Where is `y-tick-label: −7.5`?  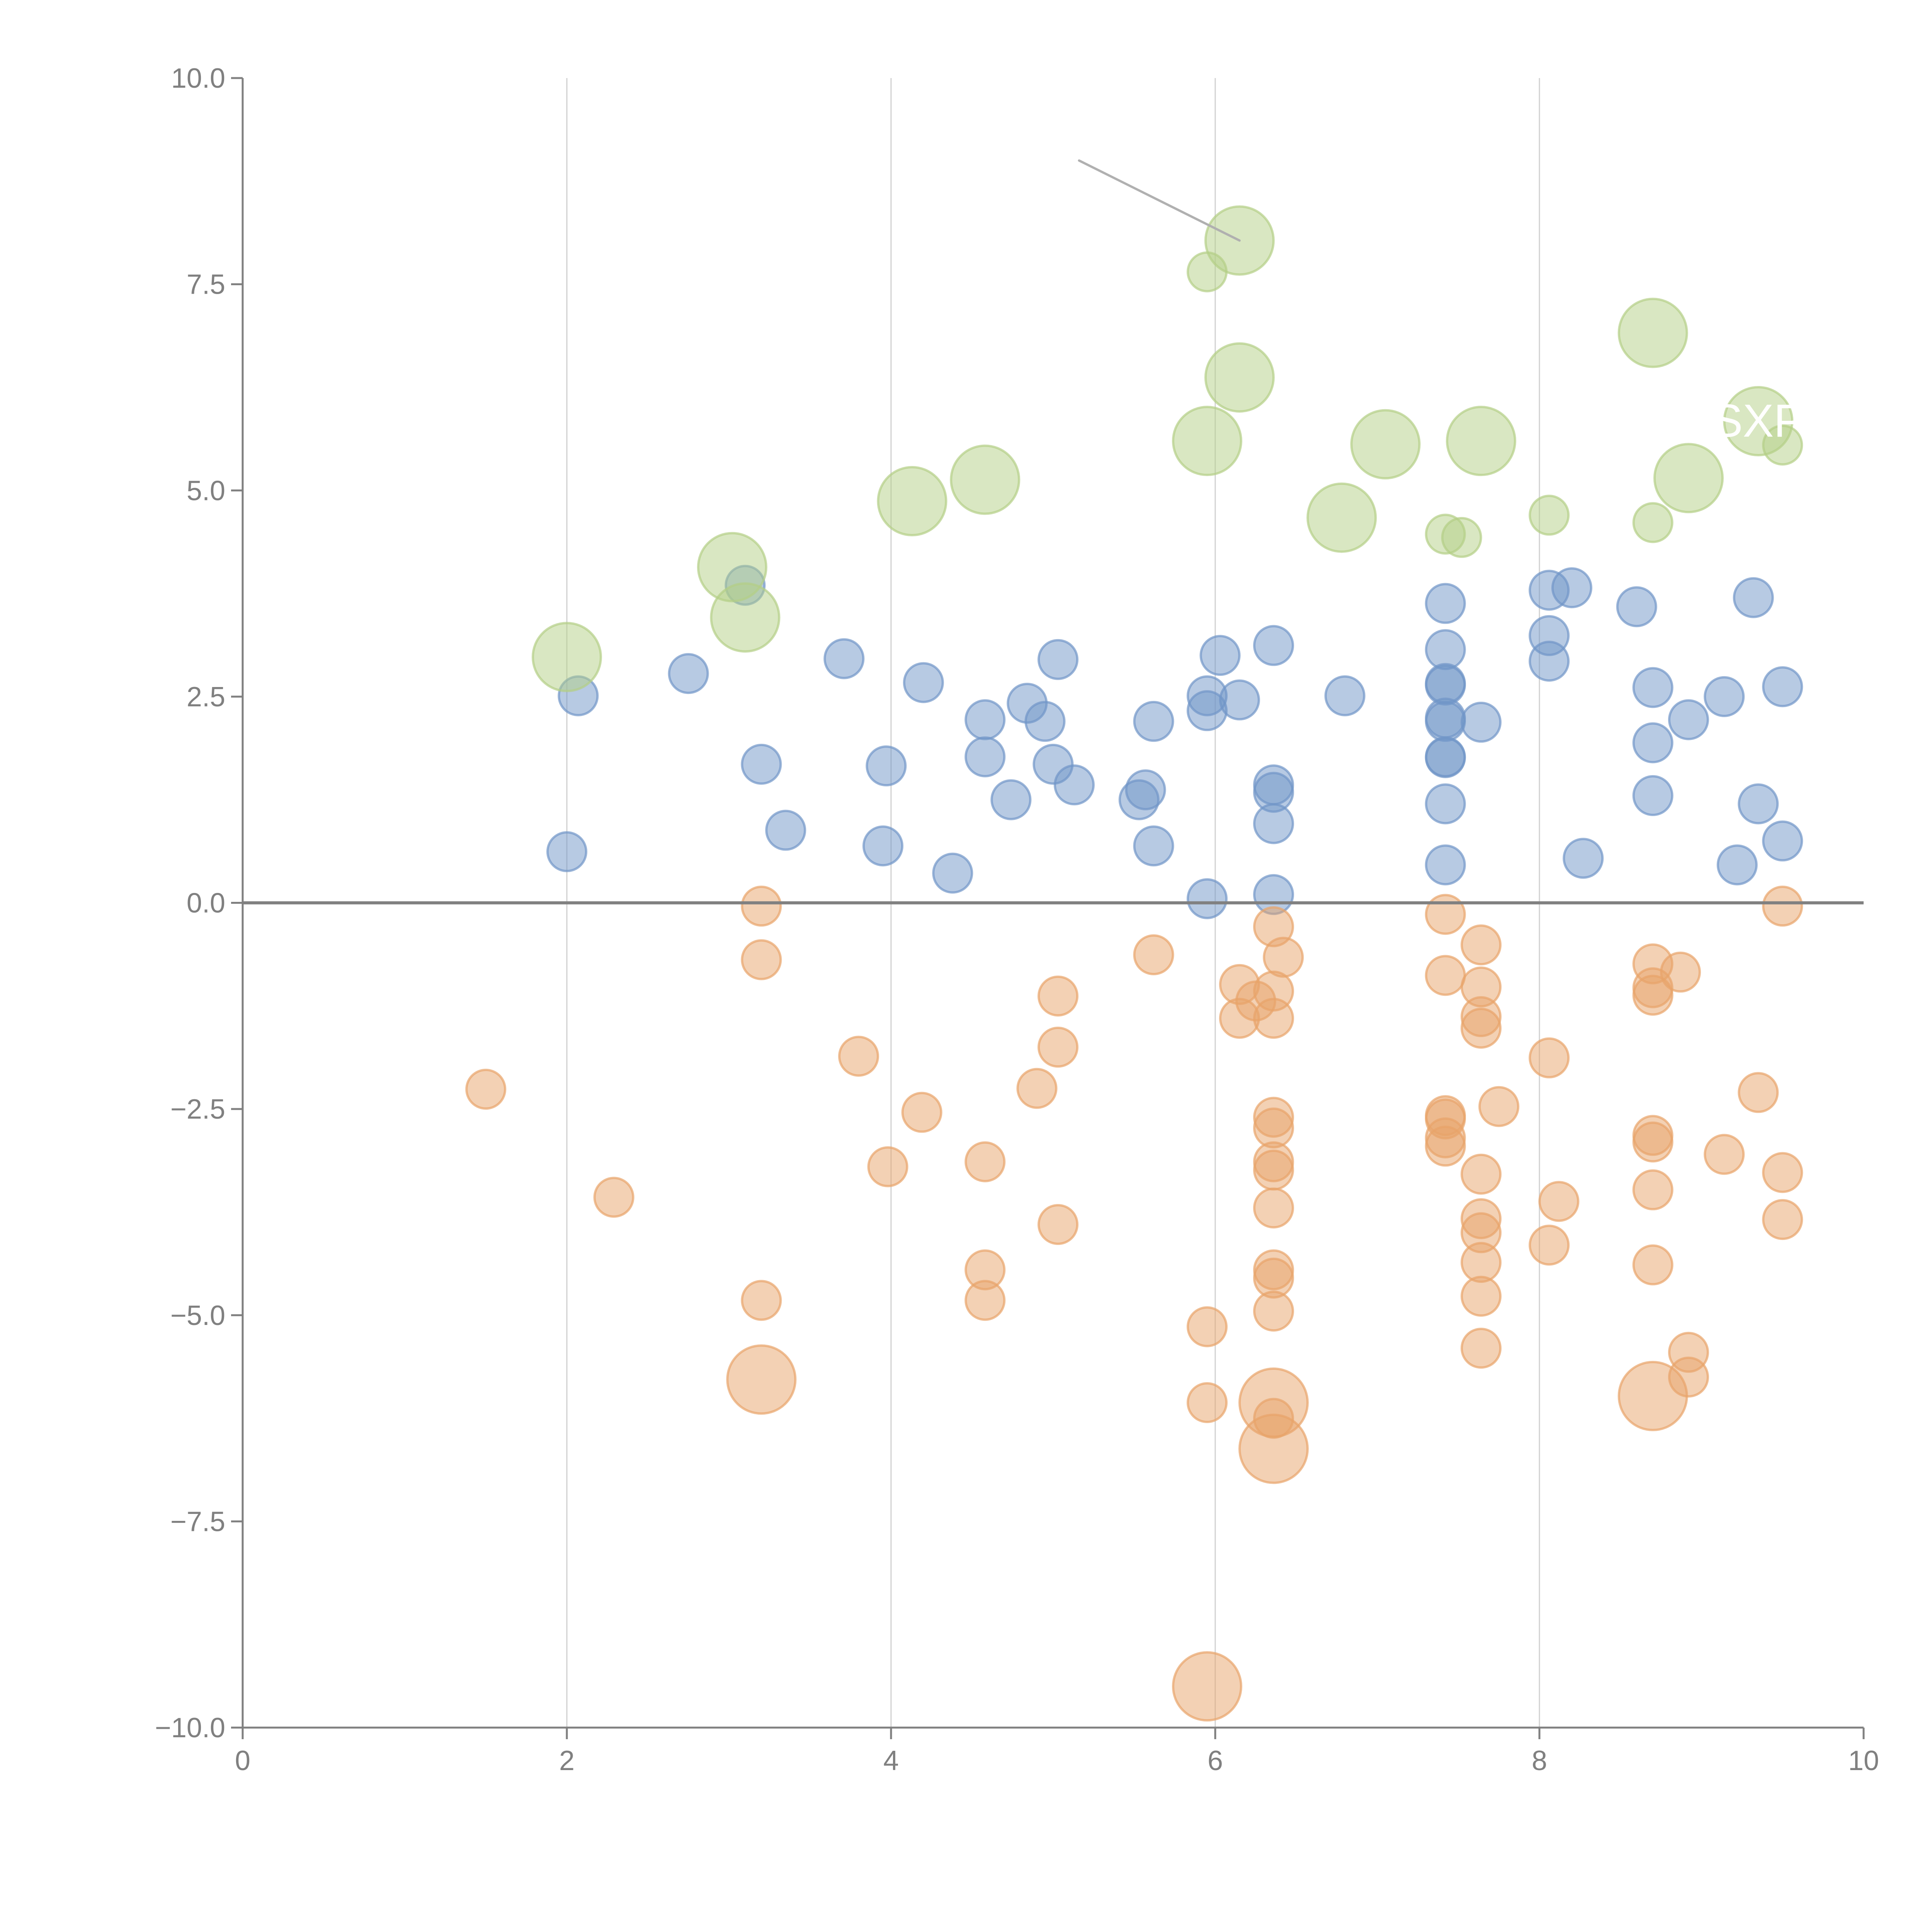
y-tick-label: −7.5 is located at coordinates (198, 1522).